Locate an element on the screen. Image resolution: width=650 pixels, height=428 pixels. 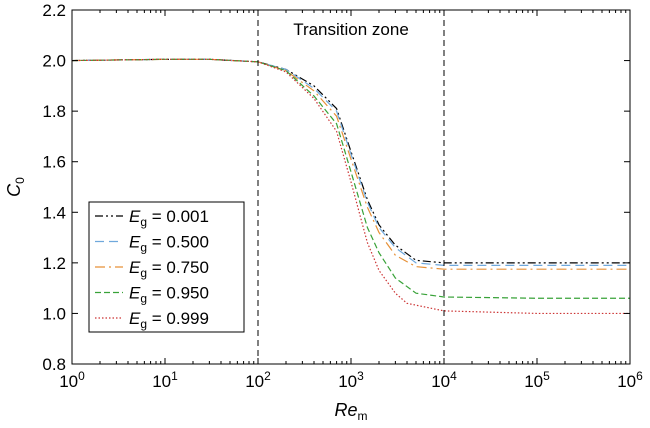
annotations: Transition zone is located at coordinates (351, 29).